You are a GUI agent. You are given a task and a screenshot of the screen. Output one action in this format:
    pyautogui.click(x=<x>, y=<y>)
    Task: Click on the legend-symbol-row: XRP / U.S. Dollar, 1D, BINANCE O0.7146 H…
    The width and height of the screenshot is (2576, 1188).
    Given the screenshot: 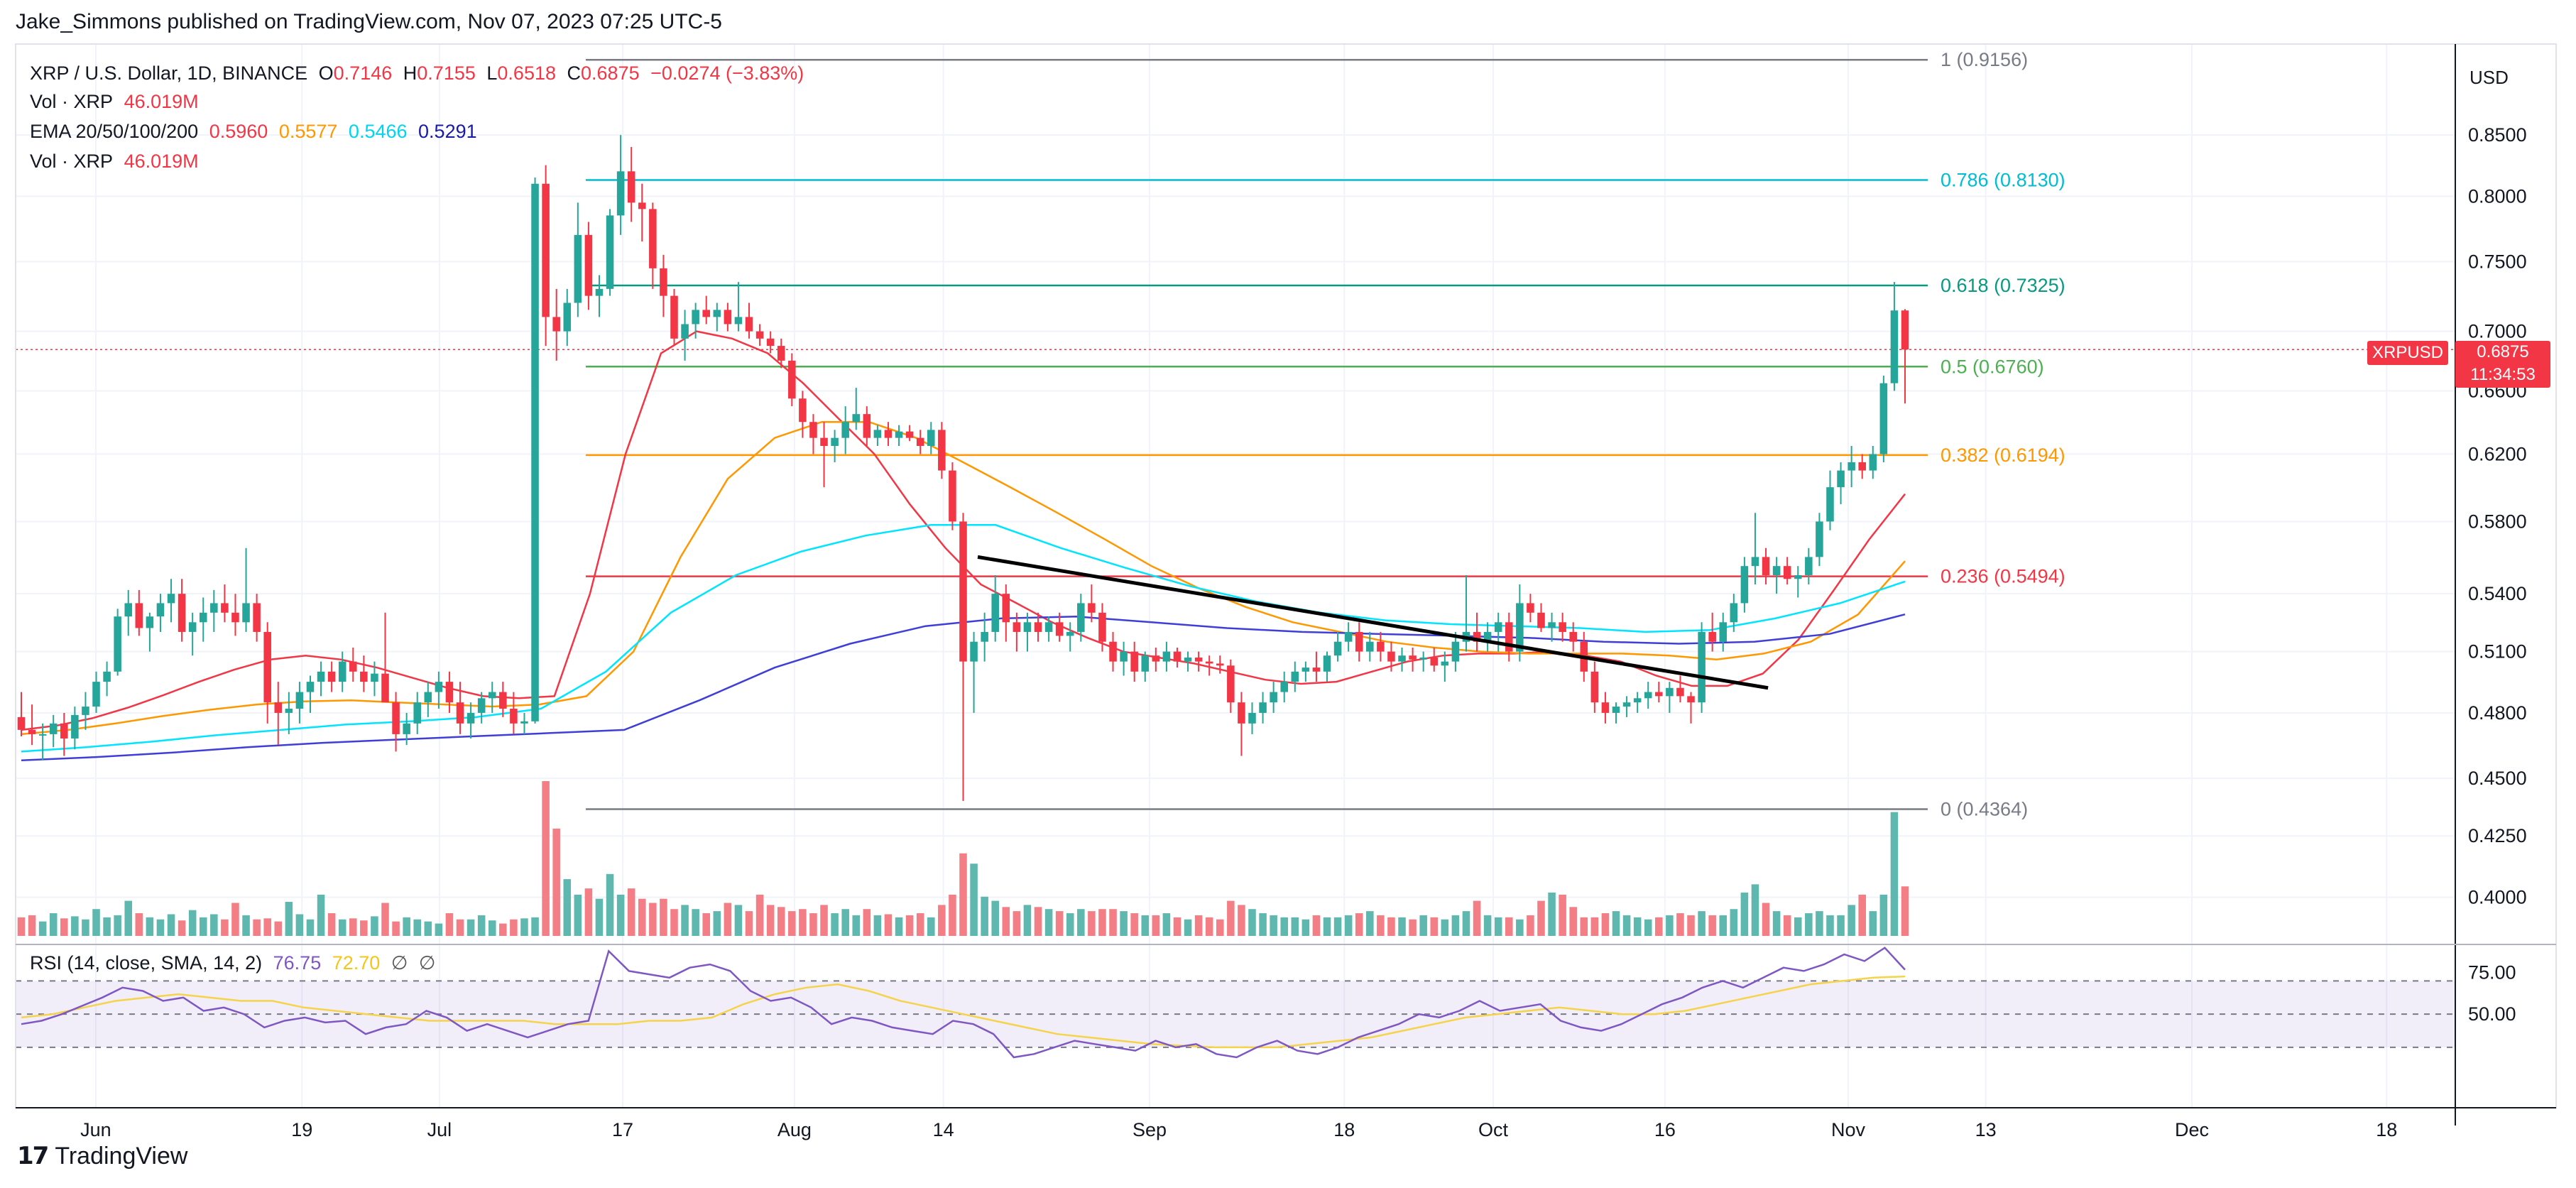 What is the action you would take?
    pyautogui.click(x=419, y=73)
    